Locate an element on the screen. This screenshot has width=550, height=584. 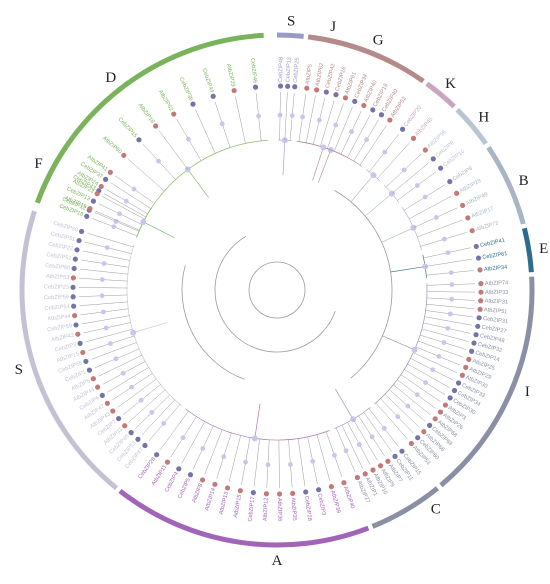
clade-ring is located at coordinates (213, 322).